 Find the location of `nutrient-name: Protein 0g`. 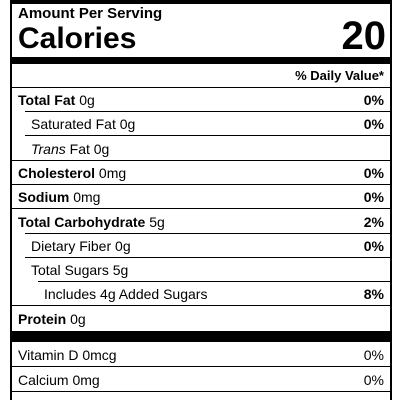

nutrient-name: Protein 0g is located at coordinates (52, 319).